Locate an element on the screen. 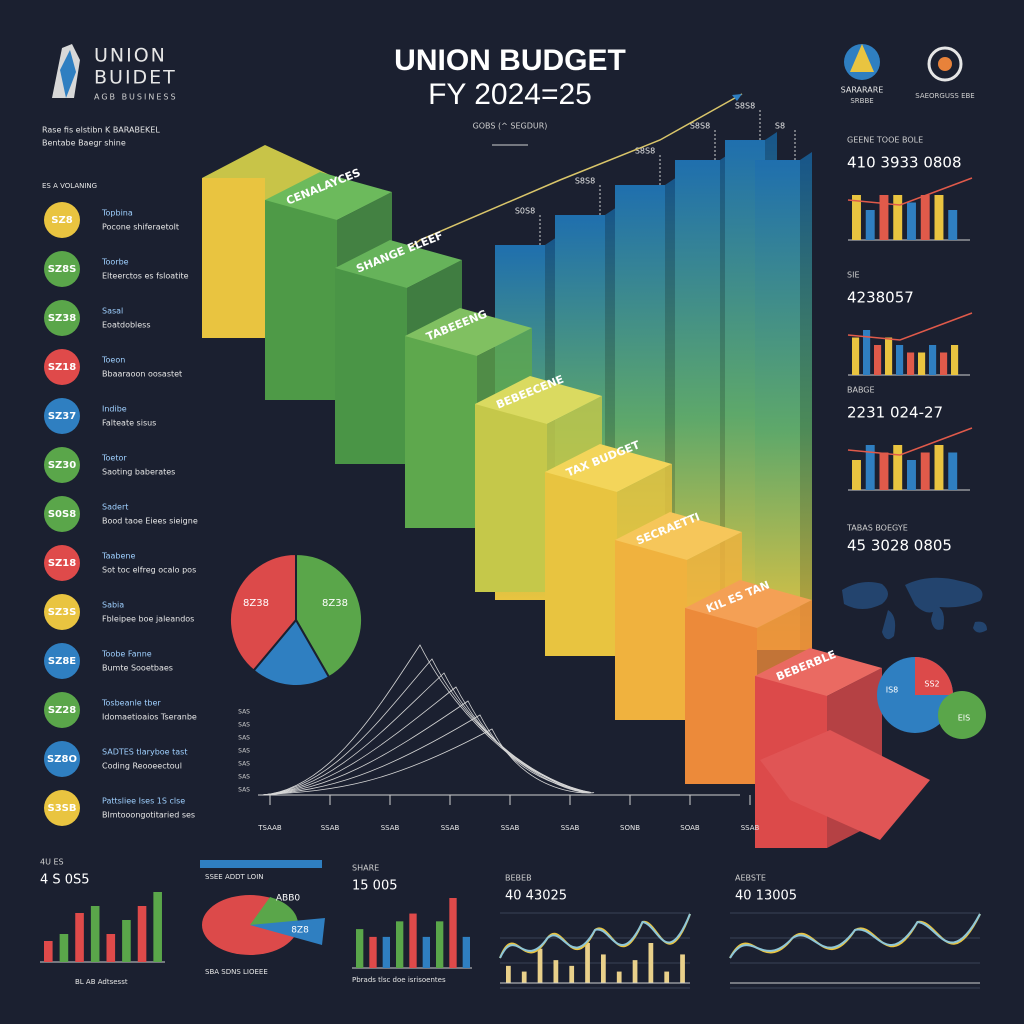  badge-text: SZ37 is located at coordinates (62, 416).